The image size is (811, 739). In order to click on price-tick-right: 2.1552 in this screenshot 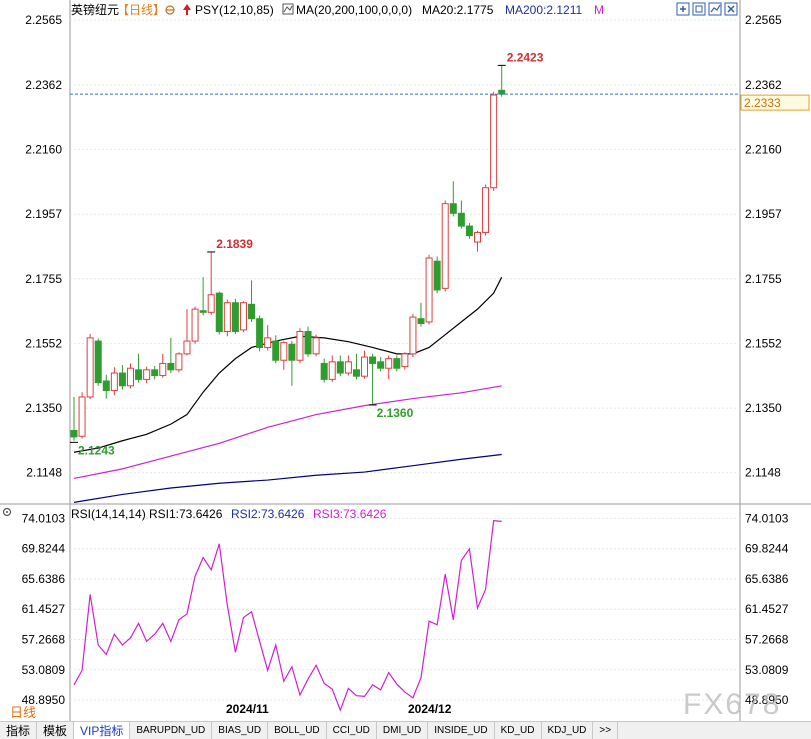, I will do `click(763, 344)`.